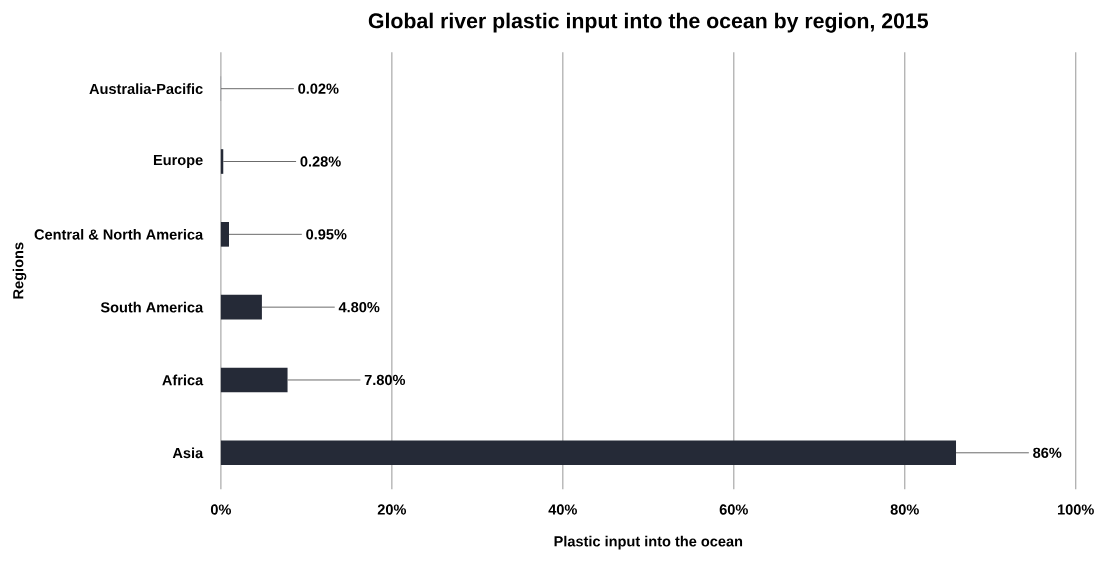 The width and height of the screenshot is (1107, 562). Describe the element at coordinates (221, 509) in the screenshot. I see `x-tick-label: 0%` at that location.